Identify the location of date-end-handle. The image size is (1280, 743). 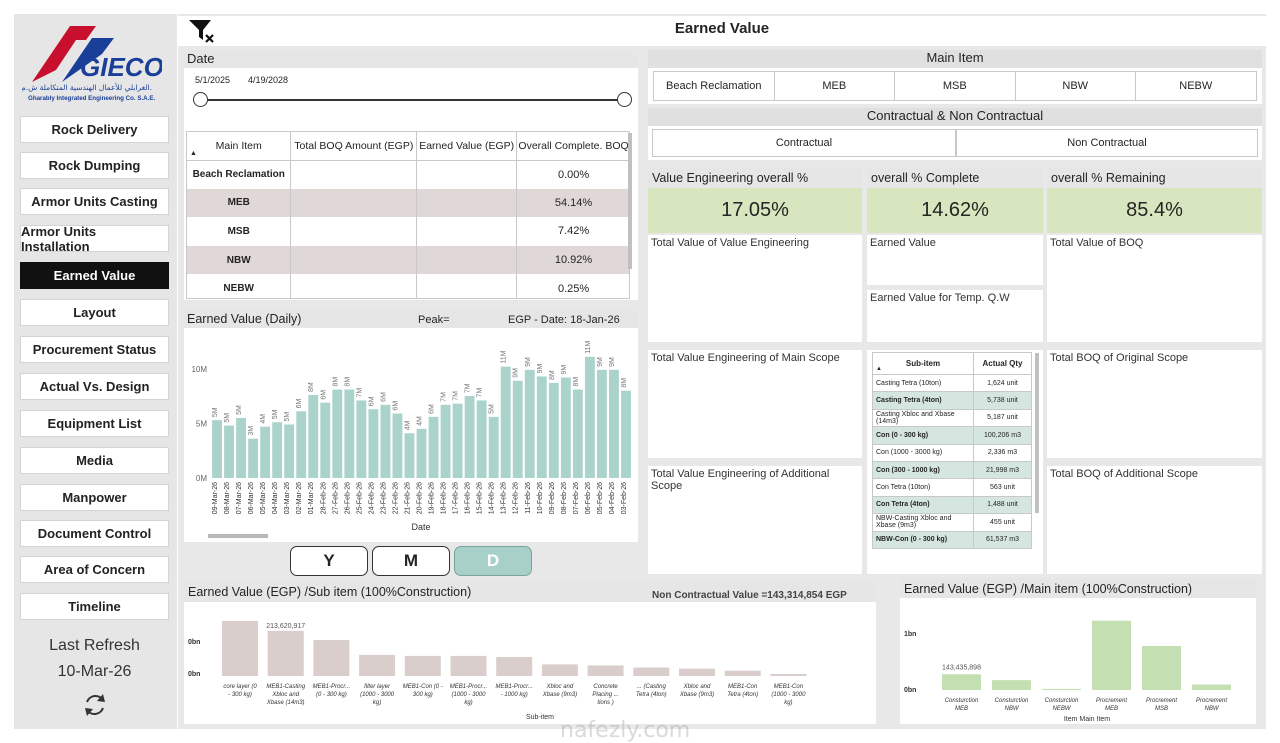
(624, 99).